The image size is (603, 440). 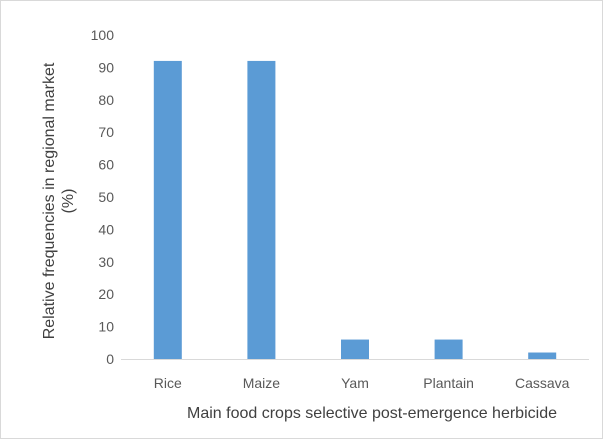 I want to click on bar-yam, so click(x=355, y=349).